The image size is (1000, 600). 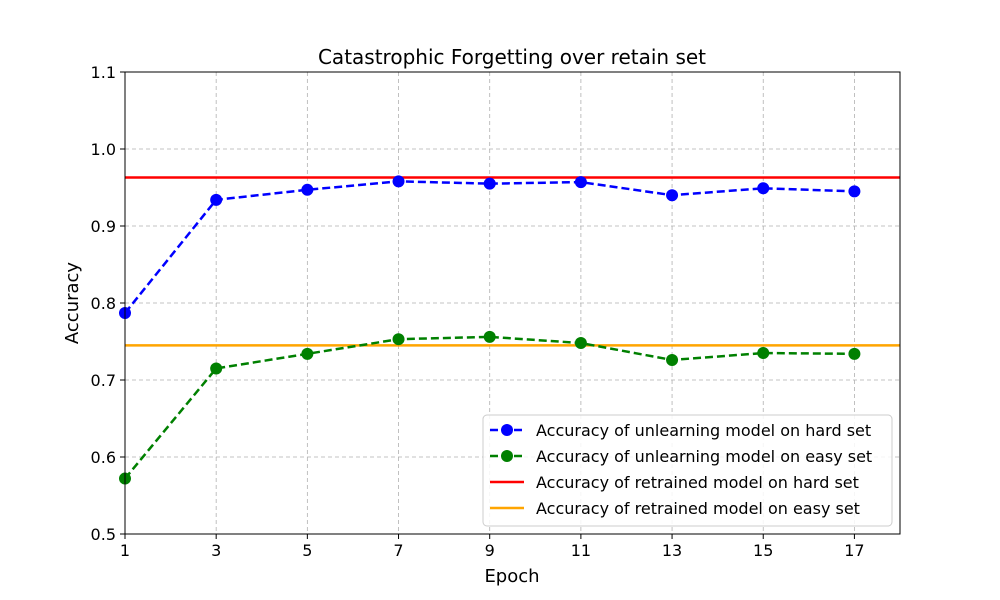 What do you see at coordinates (854, 550) in the screenshot?
I see `x-tick-label: 17` at bounding box center [854, 550].